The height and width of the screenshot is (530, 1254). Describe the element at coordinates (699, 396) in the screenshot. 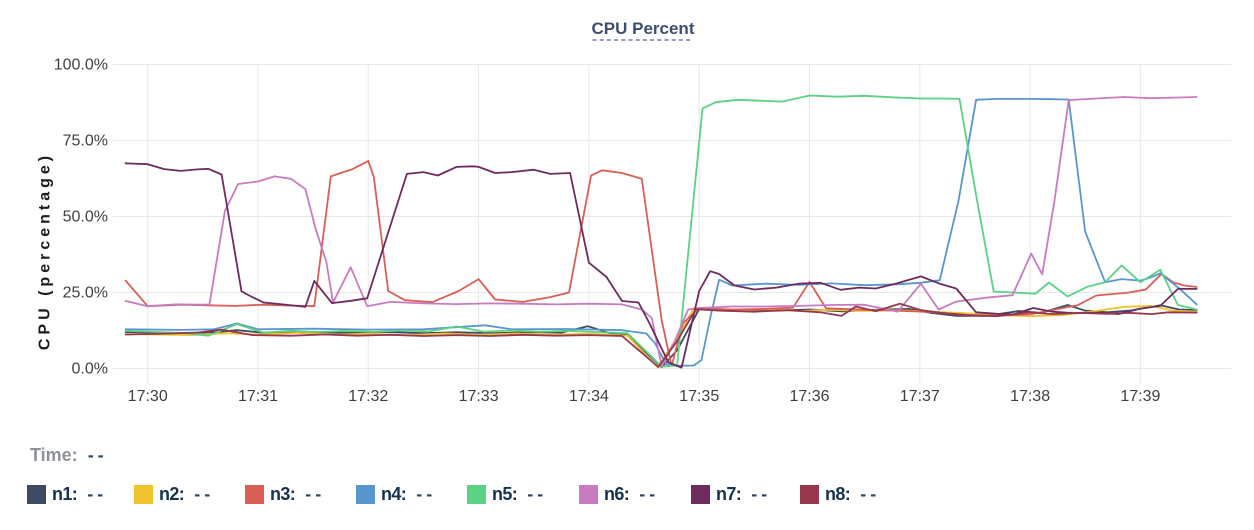

I see `svg-text: 17:35` at that location.